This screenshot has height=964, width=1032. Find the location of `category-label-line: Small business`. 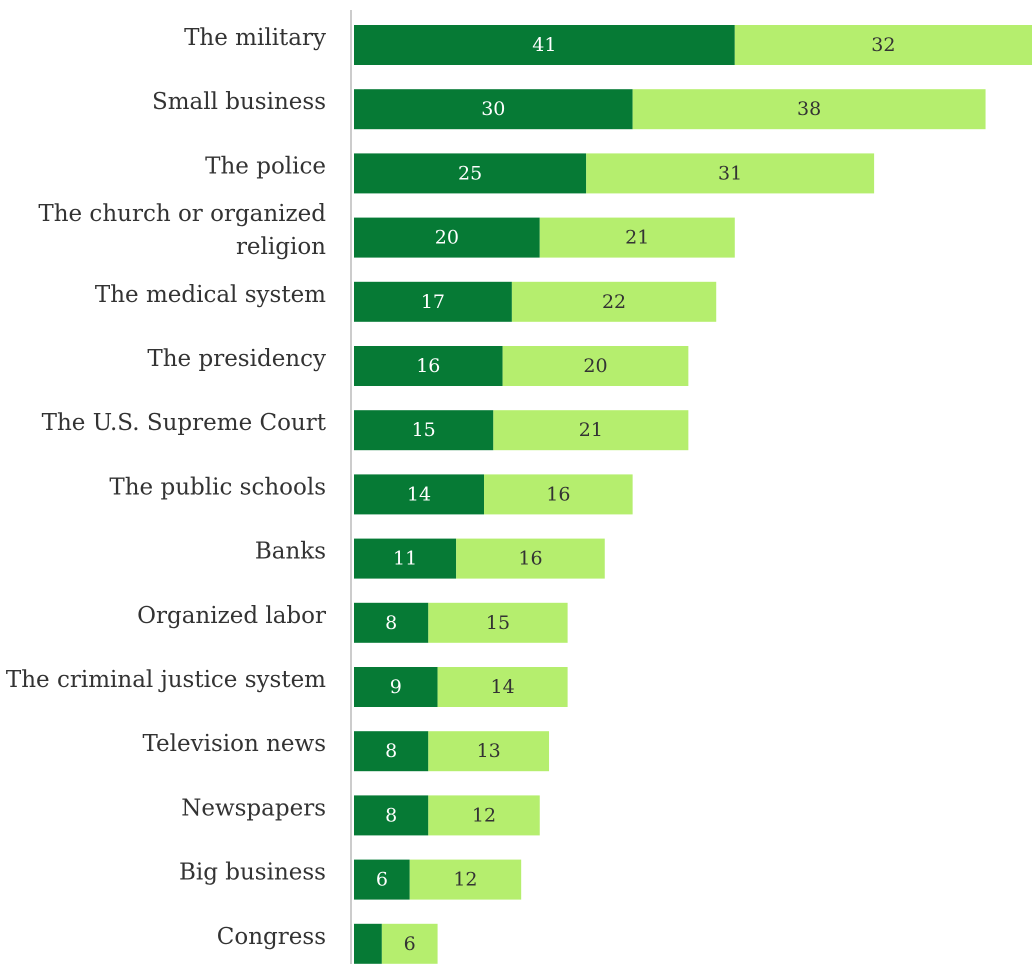

category-label-line: Small business is located at coordinates (239, 102).